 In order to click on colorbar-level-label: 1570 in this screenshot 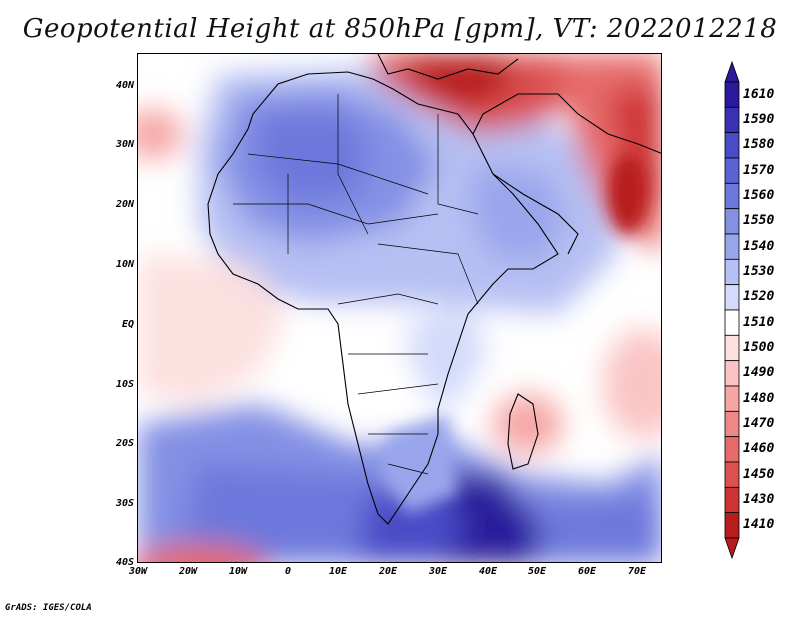, I will do `click(759, 170)`.